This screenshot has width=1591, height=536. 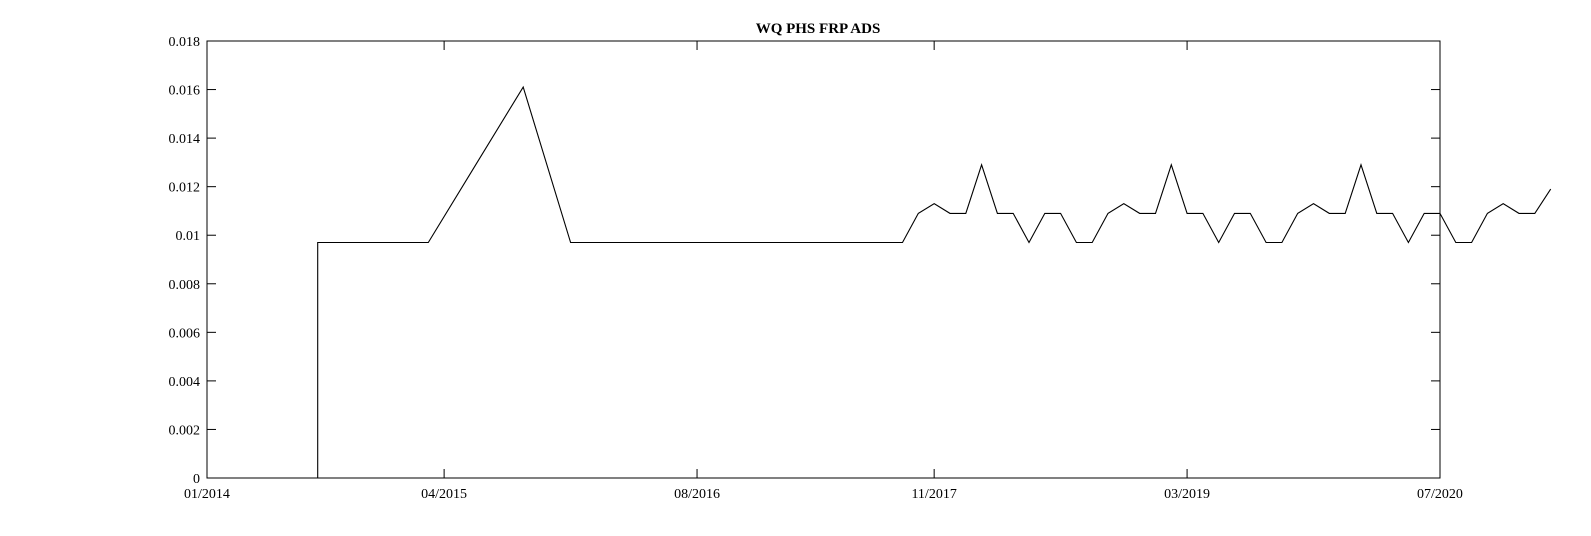 What do you see at coordinates (1187, 494) in the screenshot?
I see `x-tick-label: 03/2019` at bounding box center [1187, 494].